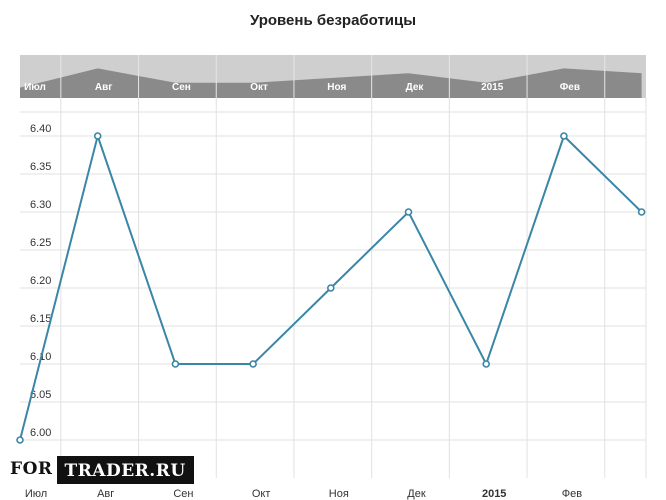 The height and width of the screenshot is (500, 666). Describe the element at coordinates (40, 129) in the screenshot. I see `y-tick-label: 6.40` at that location.